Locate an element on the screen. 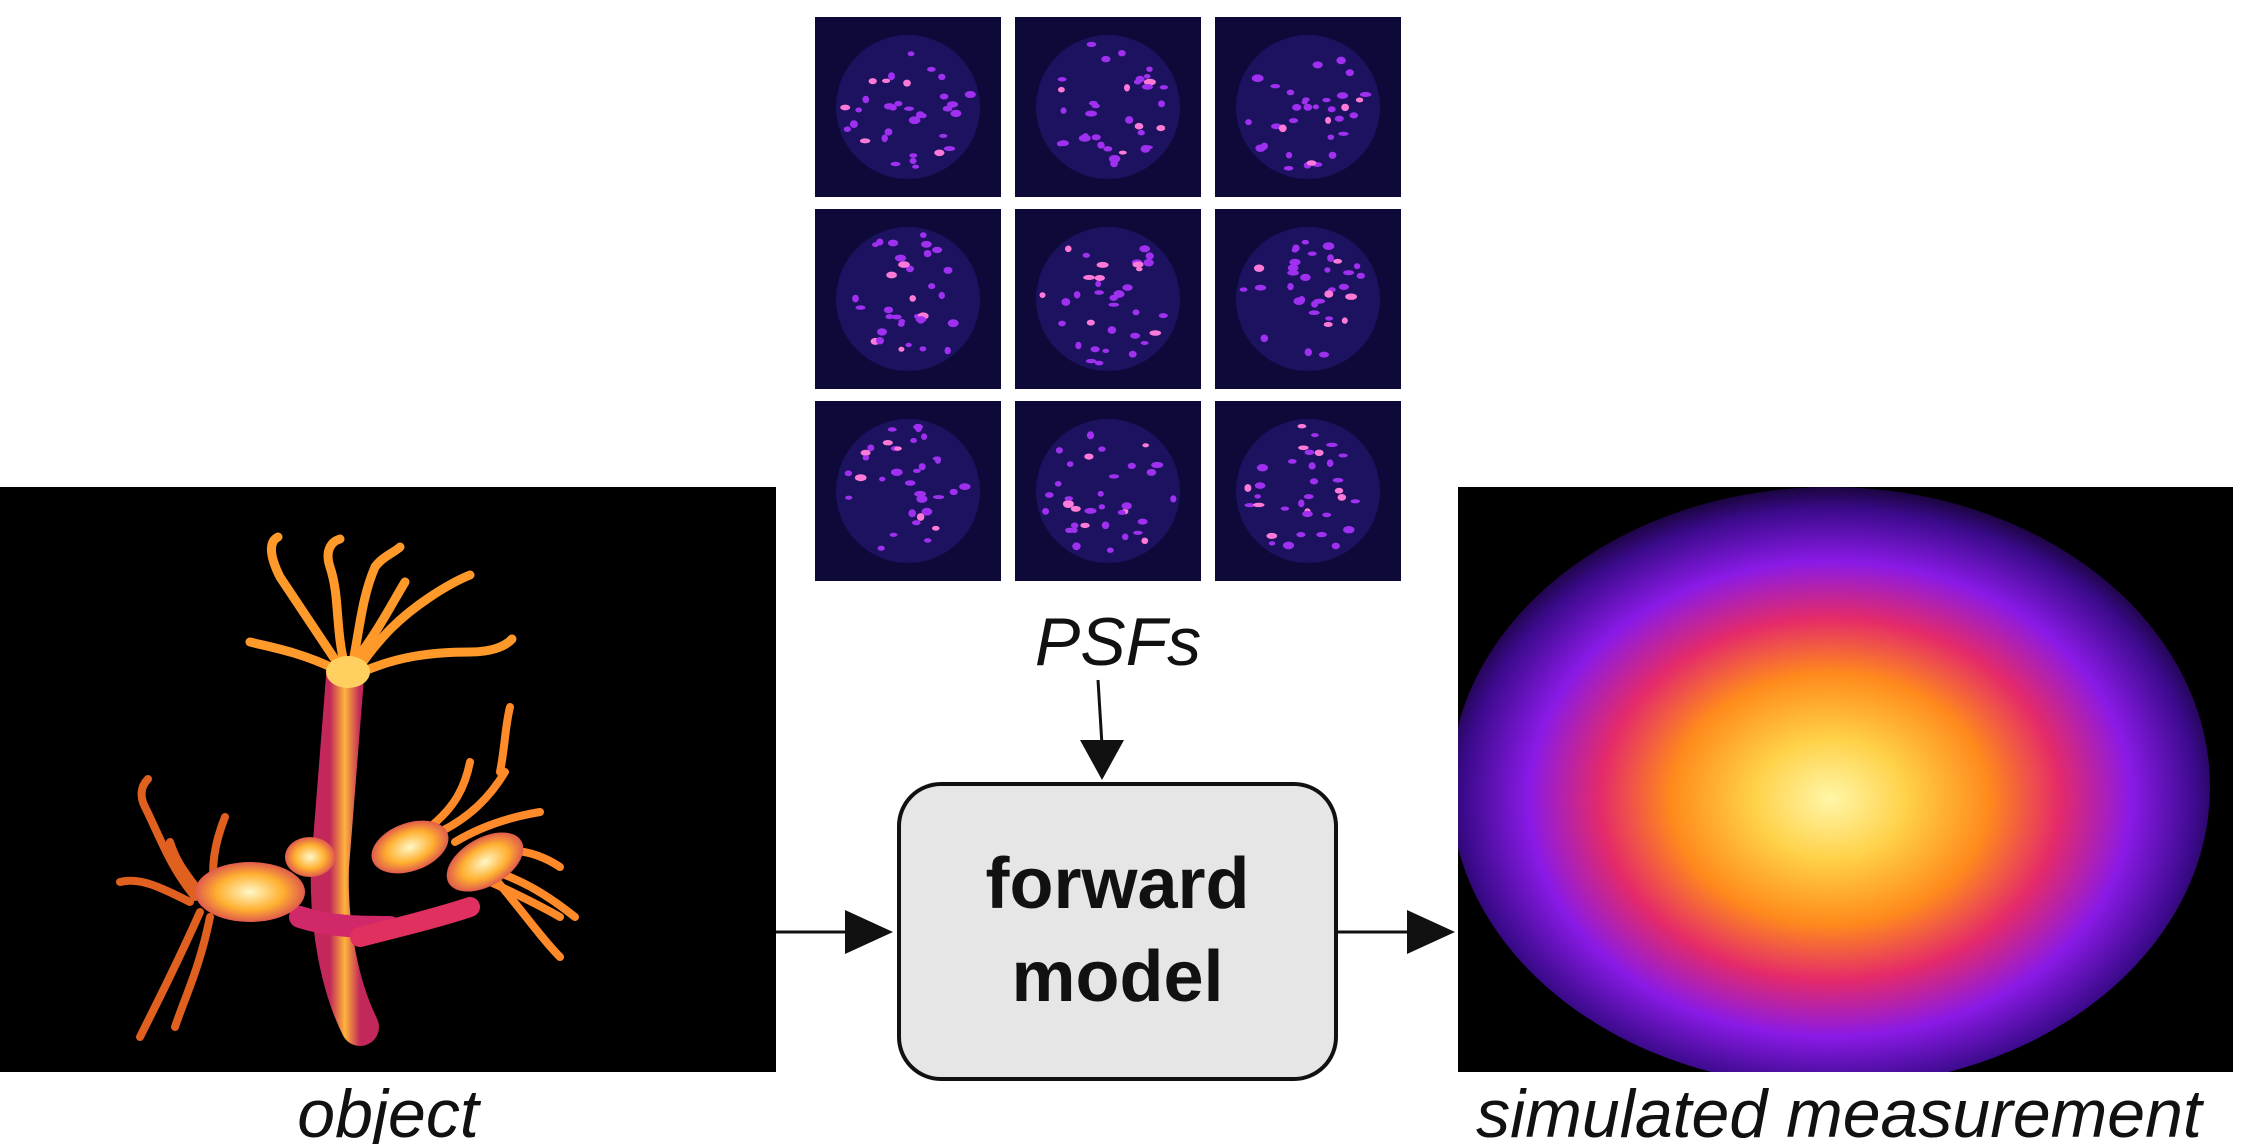  object-caption: object is located at coordinates (388, 1110).